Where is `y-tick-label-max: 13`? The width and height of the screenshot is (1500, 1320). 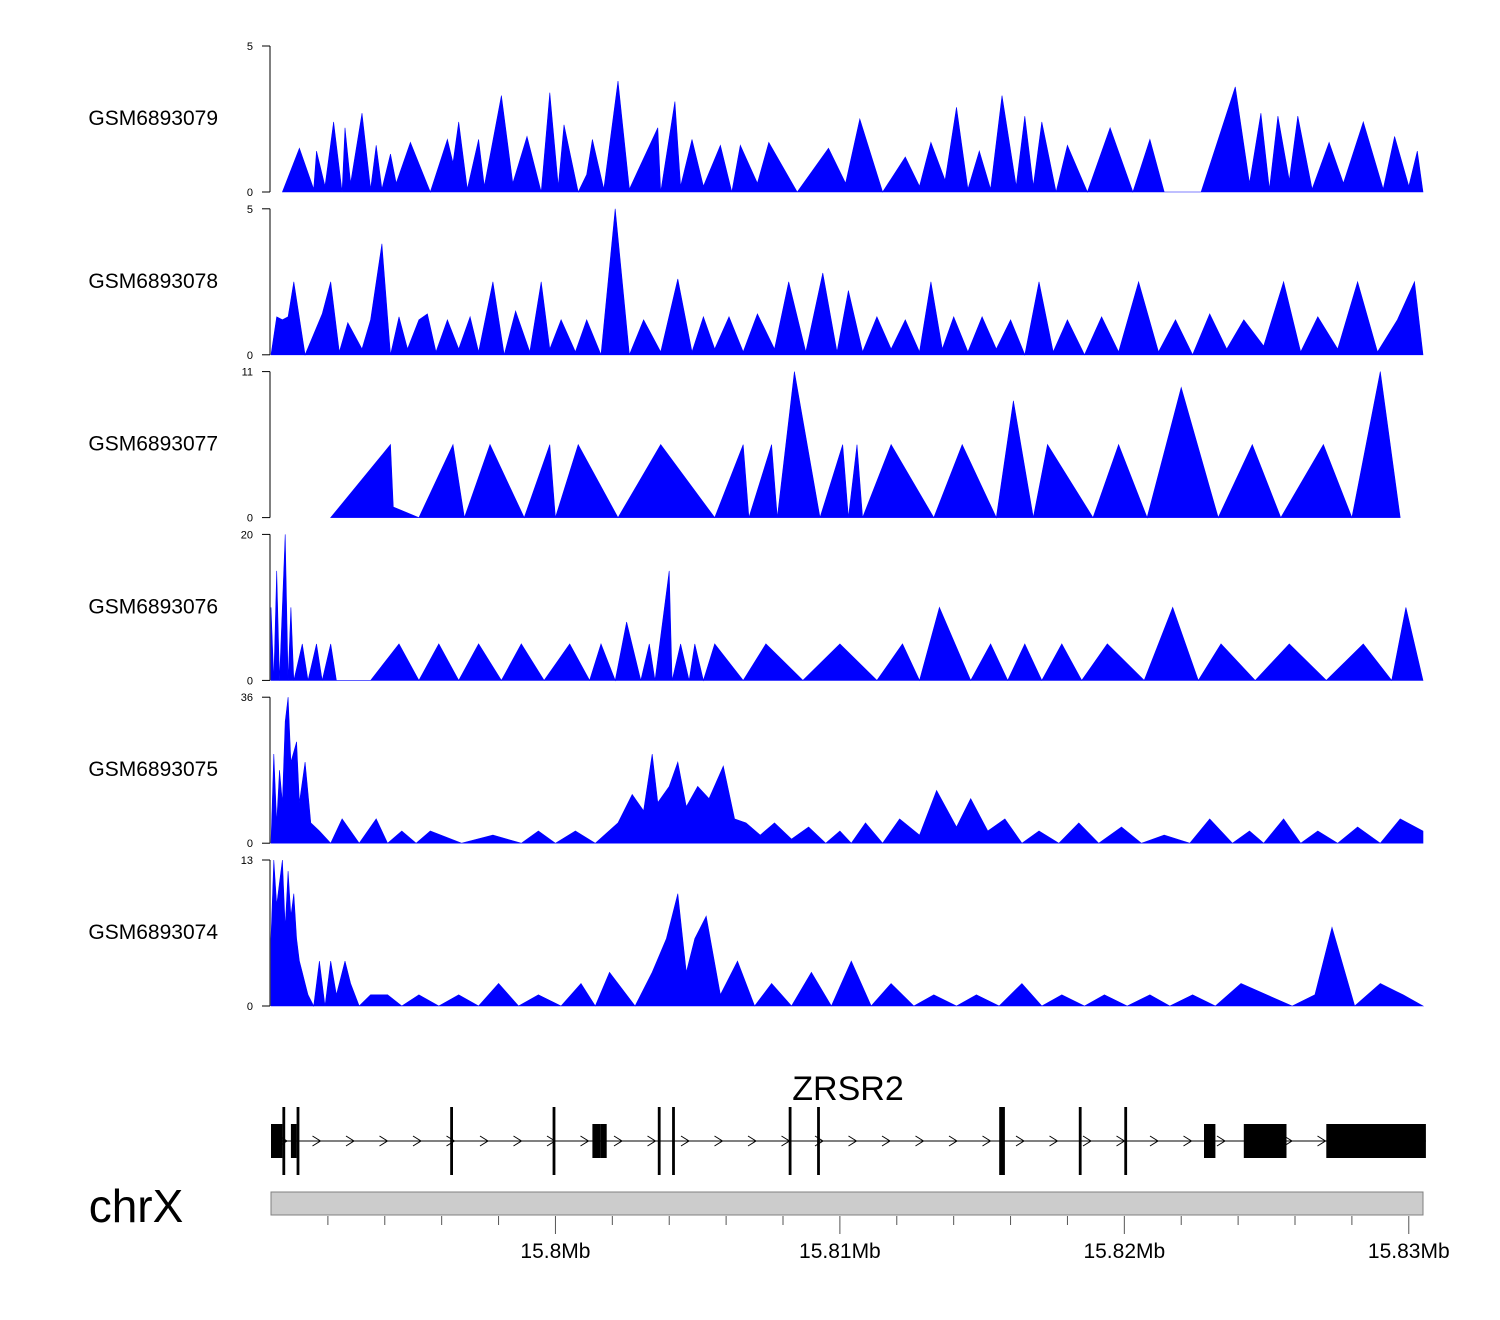
y-tick-label-max: 13 is located at coordinates (247, 861).